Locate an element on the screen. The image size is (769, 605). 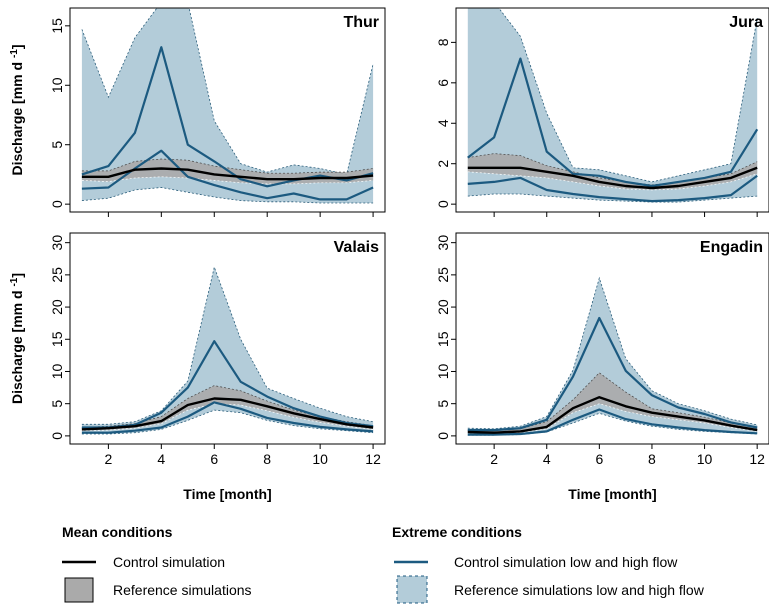
y-tick-label: 2 is located at coordinates (443, 164).